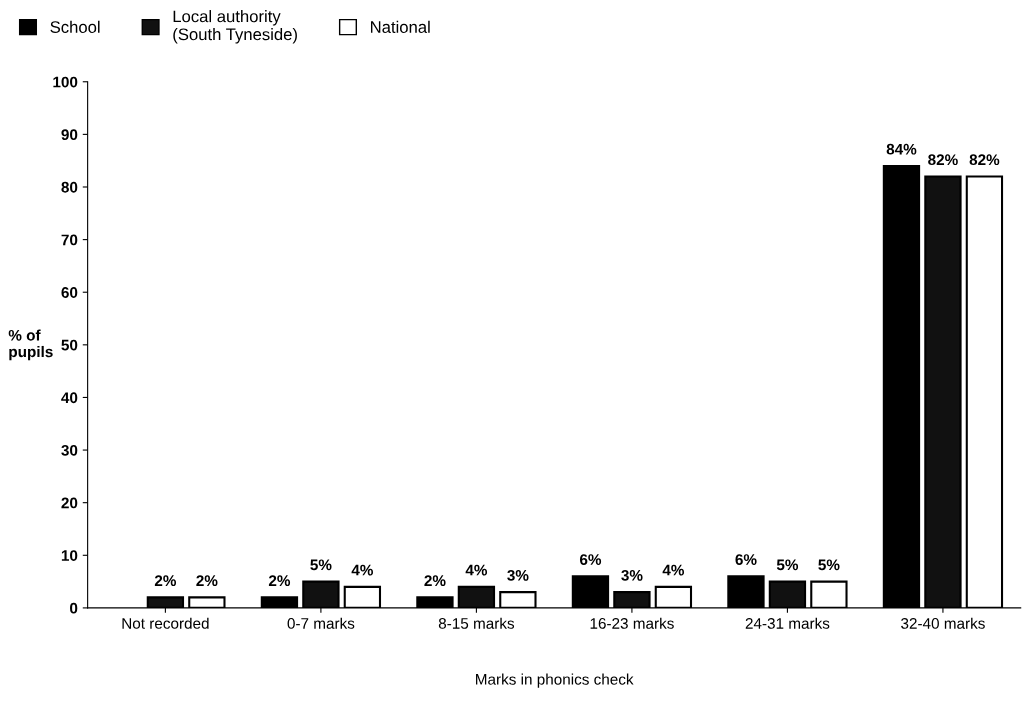  Describe the element at coordinates (69, 345) in the screenshot. I see `y-tick-label: 50` at that location.